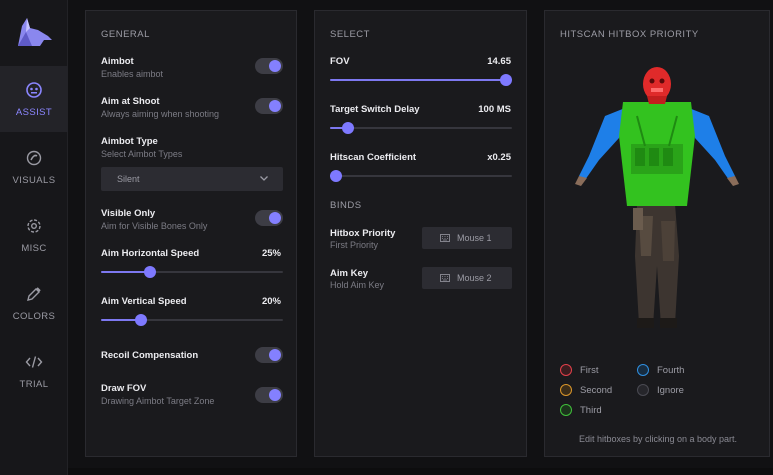 Image resolution: width=773 pixels, height=475 pixels. What do you see at coordinates (349, 273) in the screenshot?
I see `aim-key-label: Aim Key` at bounding box center [349, 273].